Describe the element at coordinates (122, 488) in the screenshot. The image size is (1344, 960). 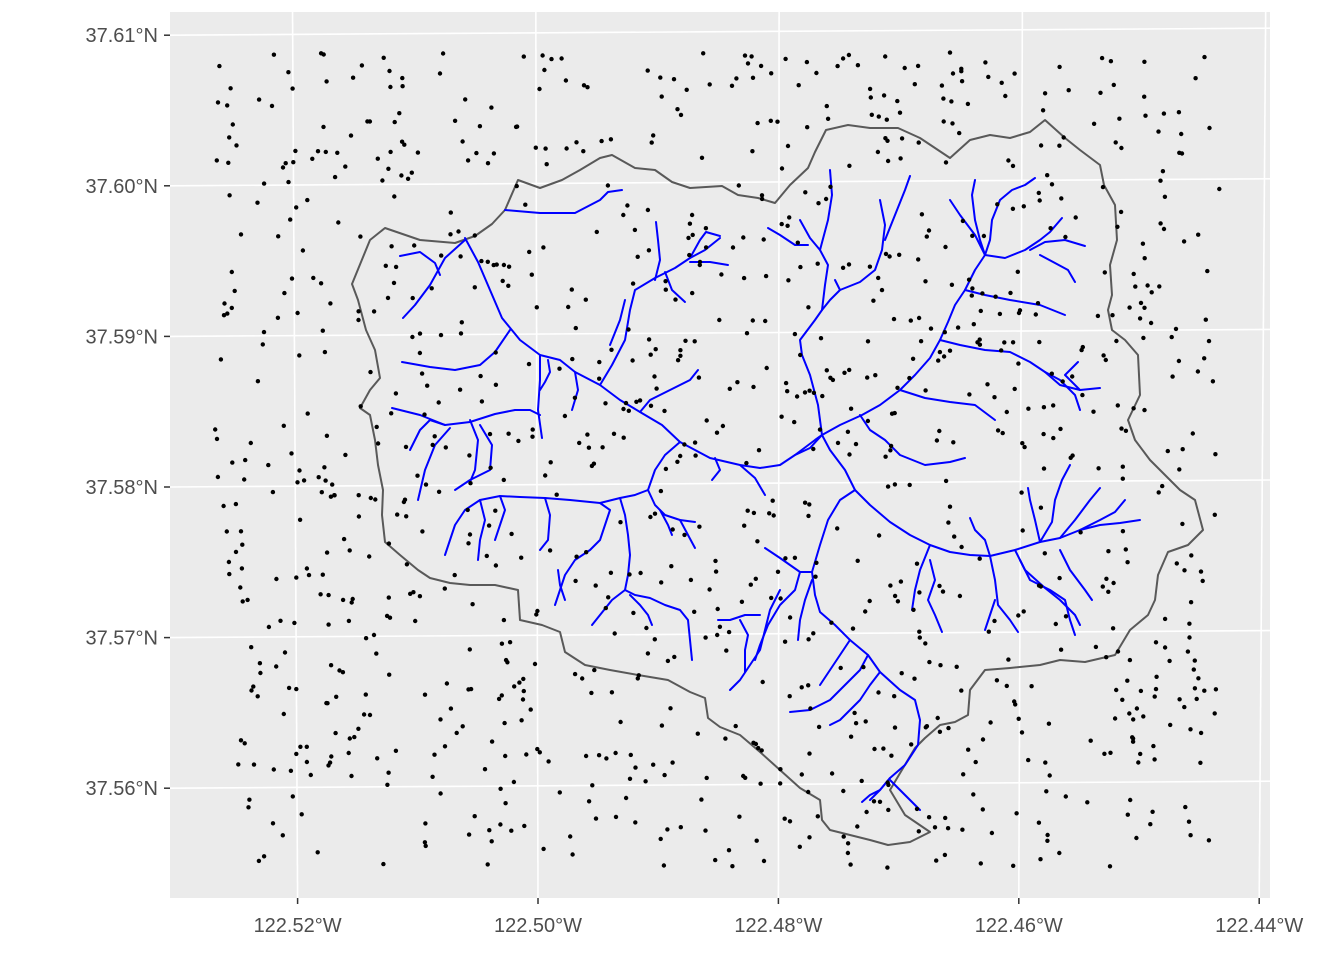
I see `y-tick-label: 37.58°N` at that location.